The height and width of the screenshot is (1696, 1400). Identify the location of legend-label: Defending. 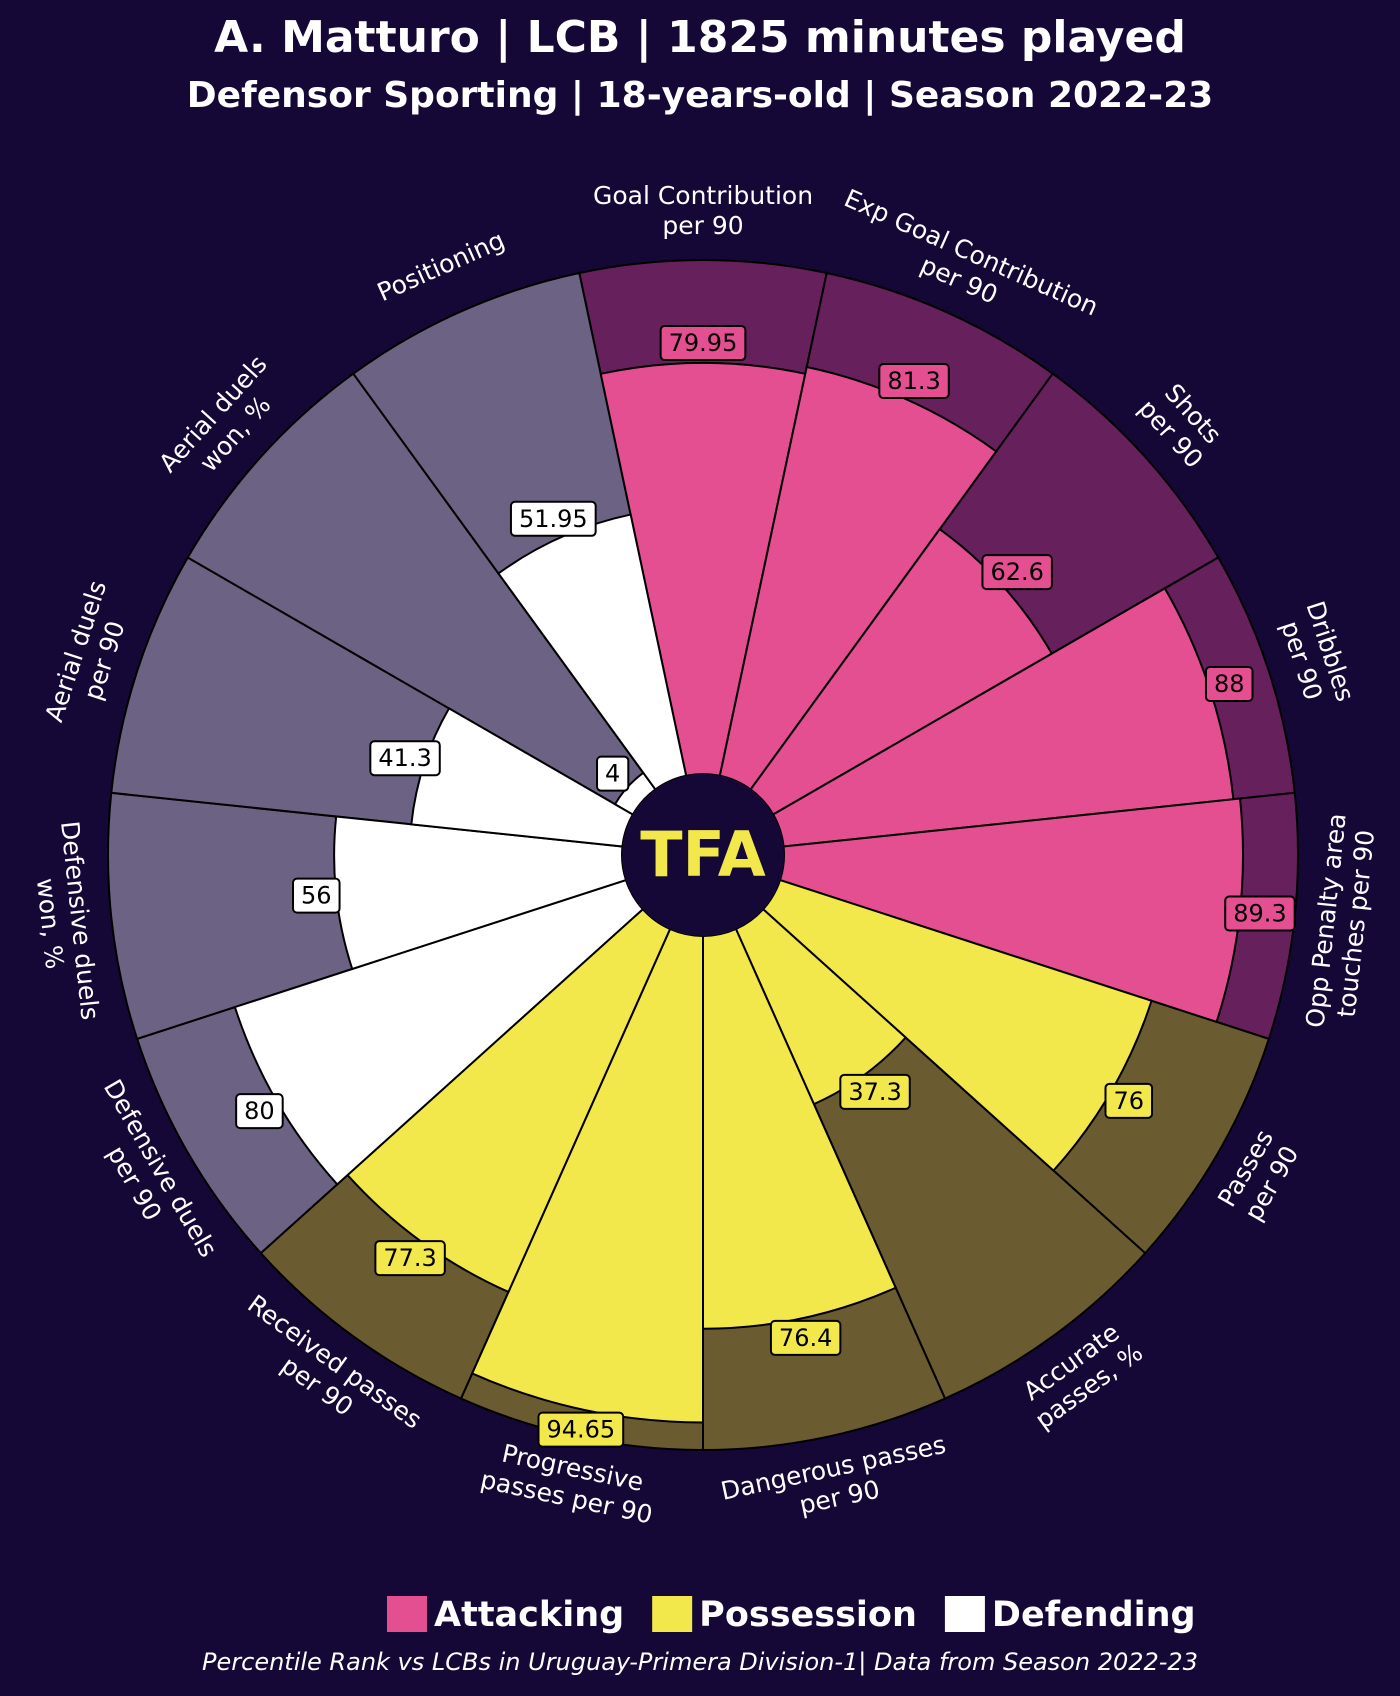
(1094, 1615).